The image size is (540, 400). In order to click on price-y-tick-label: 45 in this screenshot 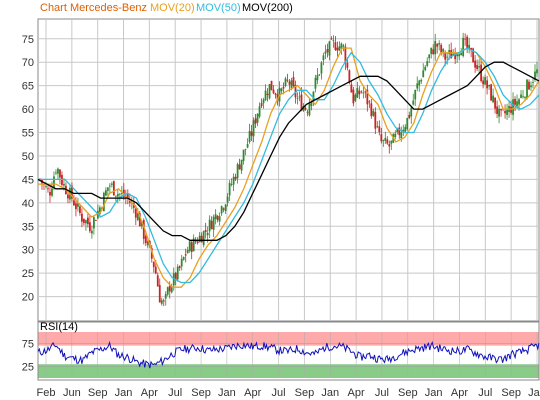, I will do `click(28, 180)`.